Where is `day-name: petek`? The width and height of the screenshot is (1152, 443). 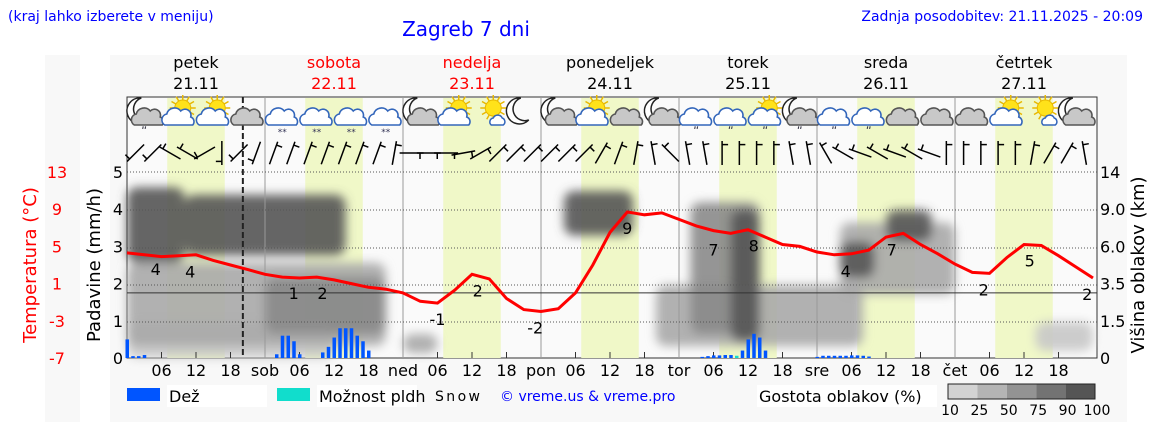 day-name: petek is located at coordinates (196, 62).